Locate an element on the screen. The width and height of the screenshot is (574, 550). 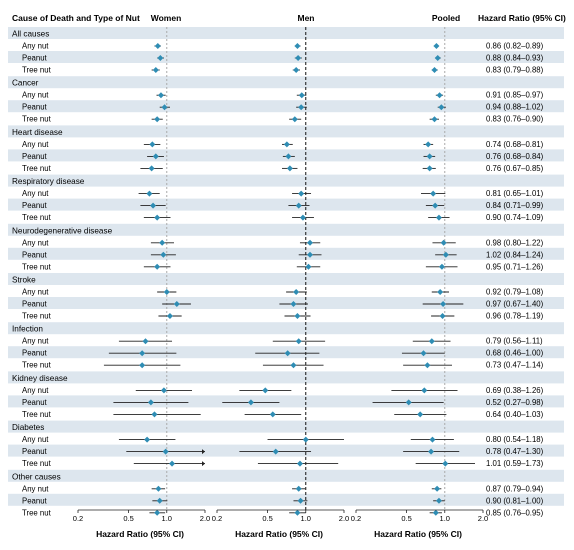
point-pooled-infection-tree-nut is located at coordinates (427, 365).